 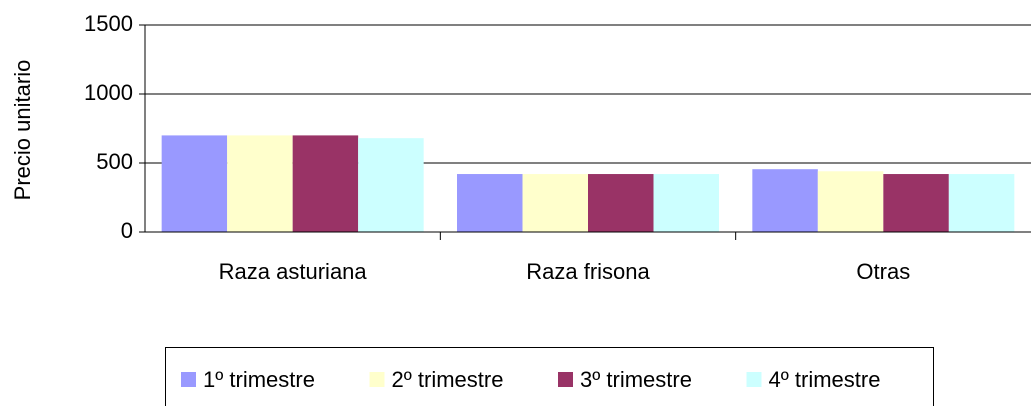 I want to click on legend-label: 3º trimestre, so click(x=636, y=379).